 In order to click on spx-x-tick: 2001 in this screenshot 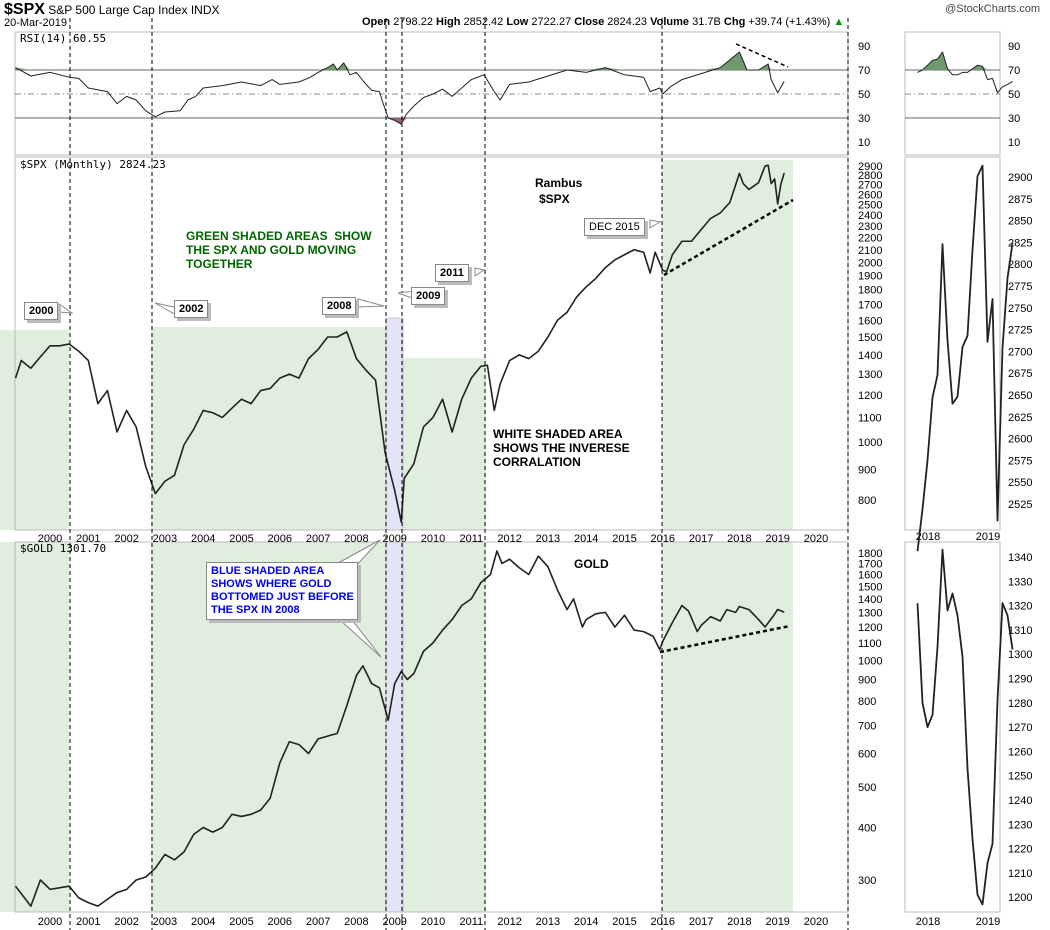, I will do `click(88, 539)`.